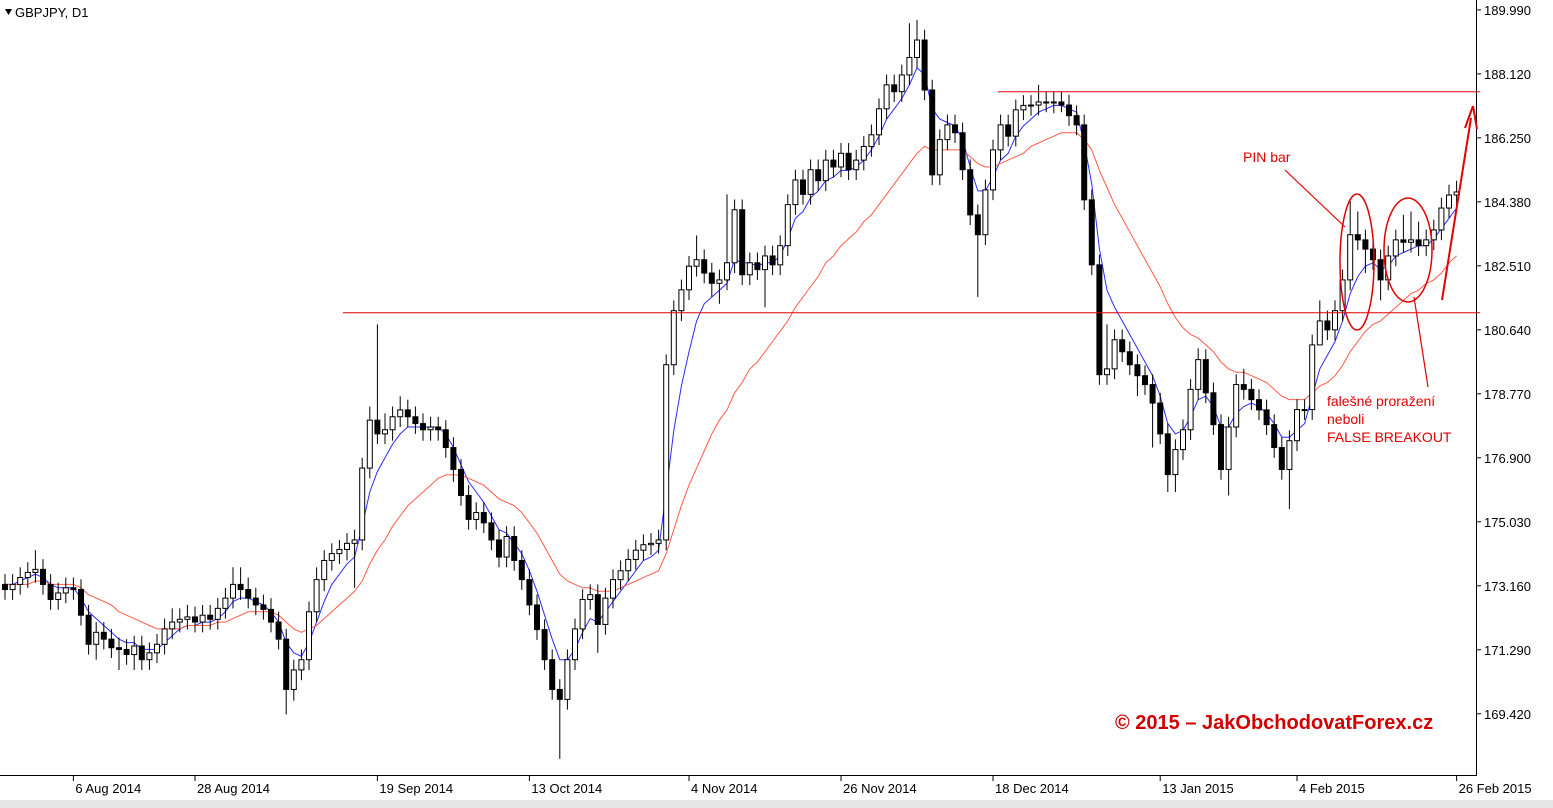 Image resolution: width=1553 pixels, height=808 pixels. Describe the element at coordinates (1507, 330) in the screenshot. I see `y-tick-label: 180.640` at that location.